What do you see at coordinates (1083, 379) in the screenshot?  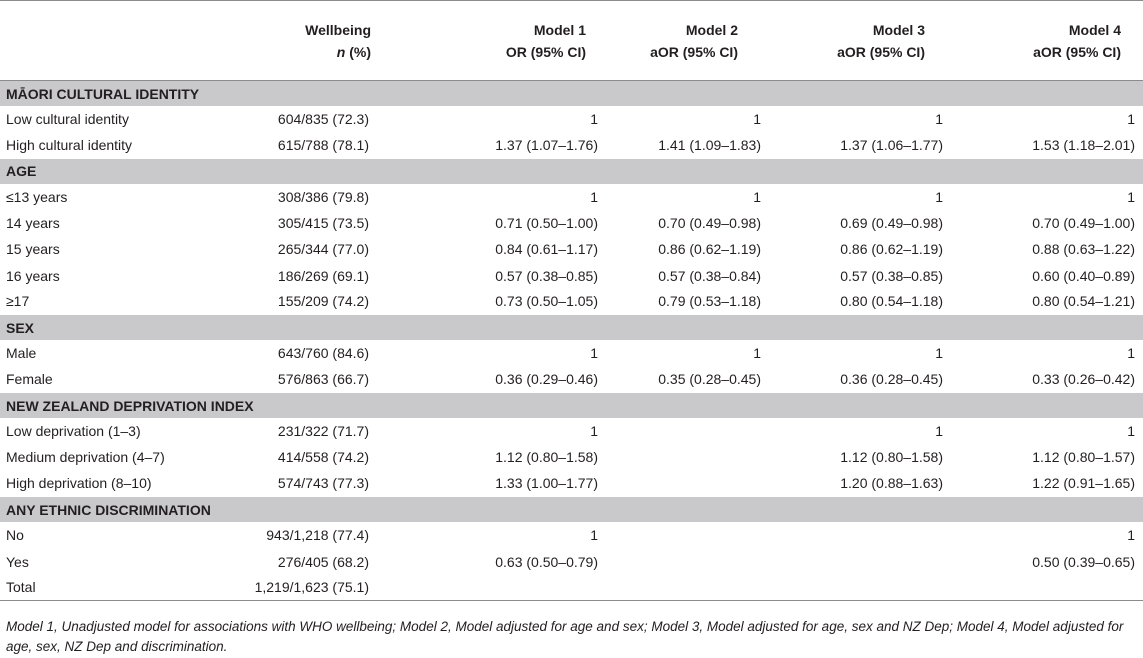 I see `model4-cell: 0.33 (0.26–0.42)` at bounding box center [1083, 379].